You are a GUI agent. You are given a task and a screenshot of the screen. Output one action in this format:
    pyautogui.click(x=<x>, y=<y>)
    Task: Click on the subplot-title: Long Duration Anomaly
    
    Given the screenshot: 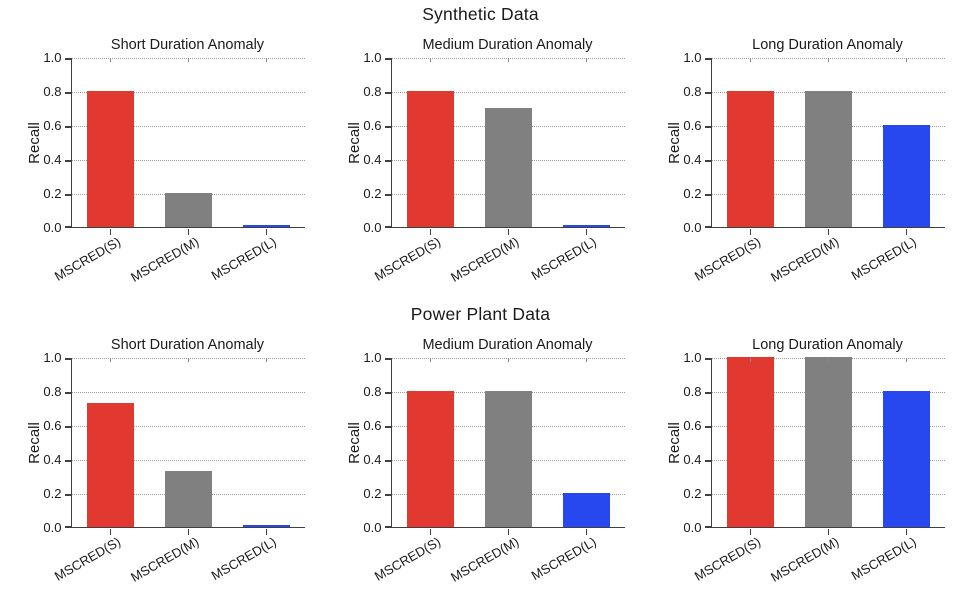 What is the action you would take?
    pyautogui.click(x=827, y=345)
    